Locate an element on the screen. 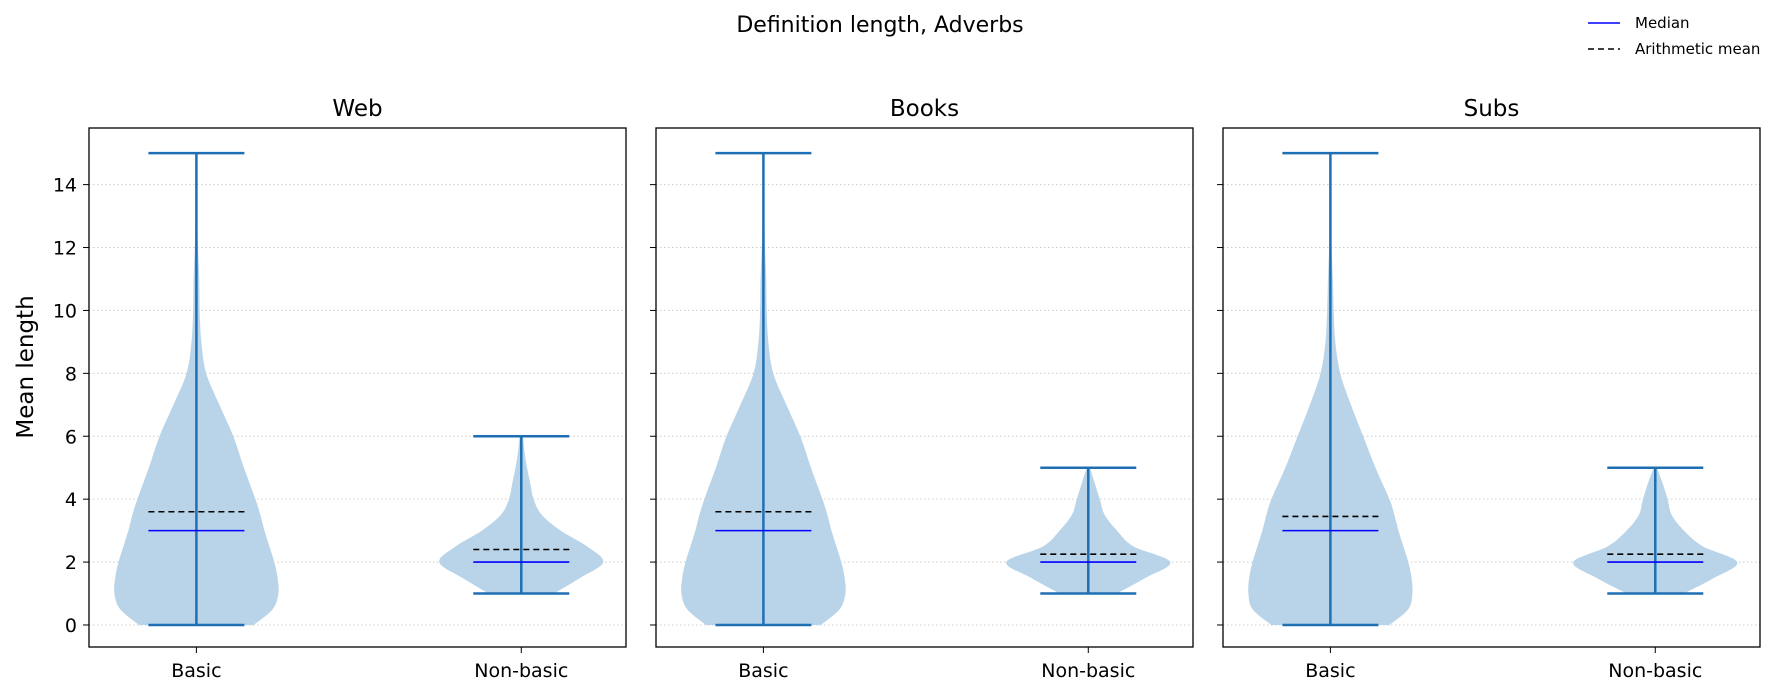  y-tick-label-6: 6 is located at coordinates (71, 437).